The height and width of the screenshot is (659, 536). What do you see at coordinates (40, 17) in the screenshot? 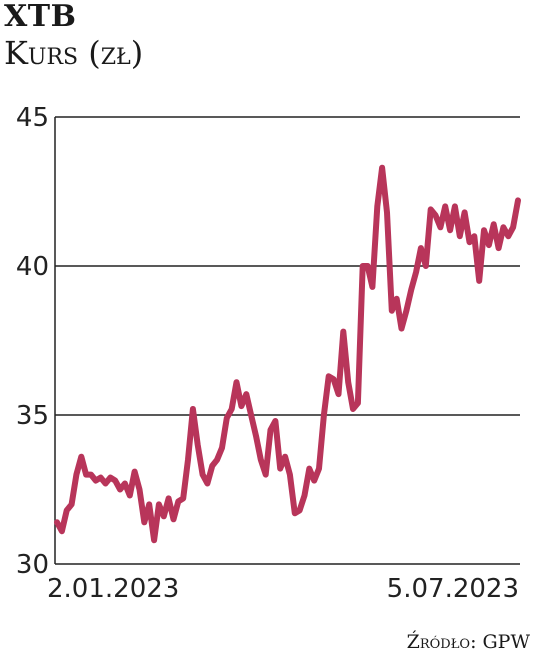
I see `chart-title: XTB` at bounding box center [40, 17].